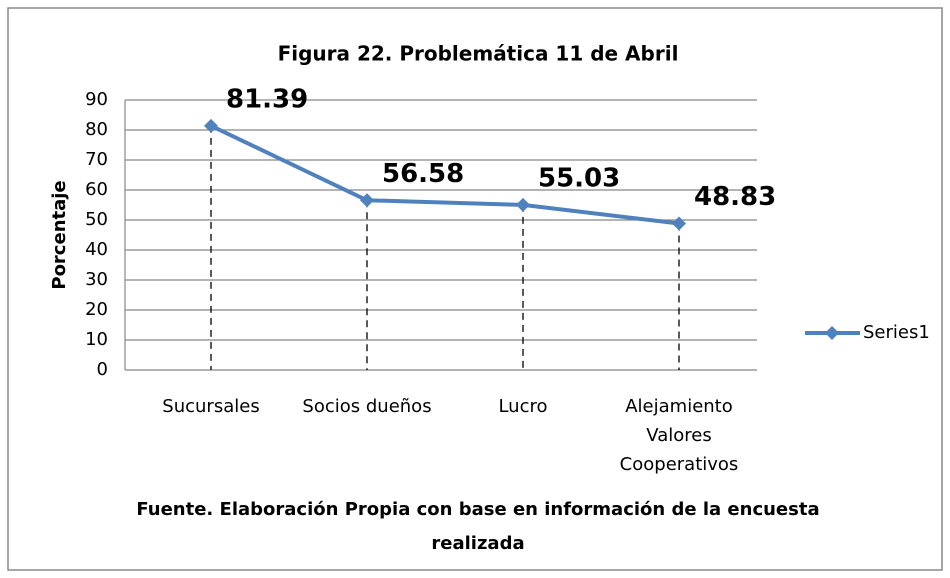 Image resolution: width=950 pixels, height=578 pixels. I want to click on series-line, so click(445, 175).